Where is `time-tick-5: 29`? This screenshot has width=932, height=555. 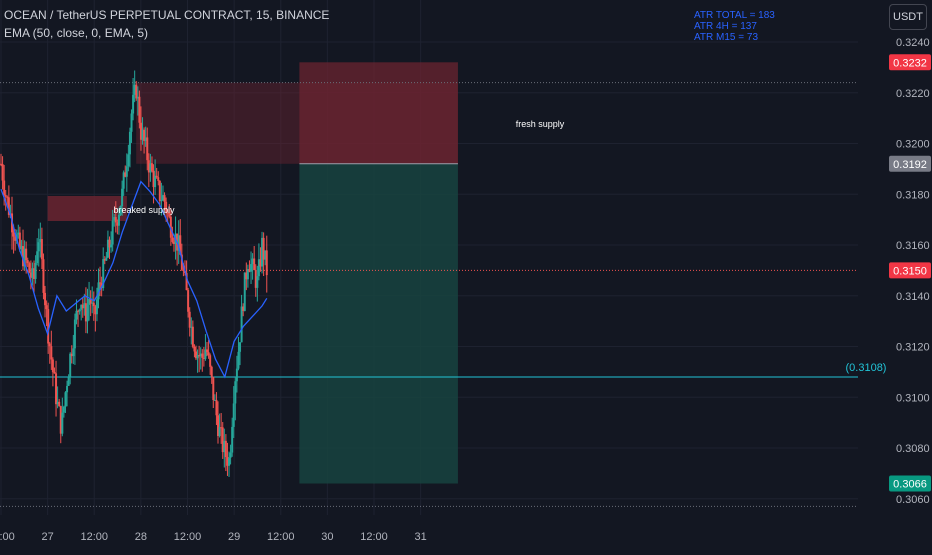
time-tick-5: 29 is located at coordinates (234, 537).